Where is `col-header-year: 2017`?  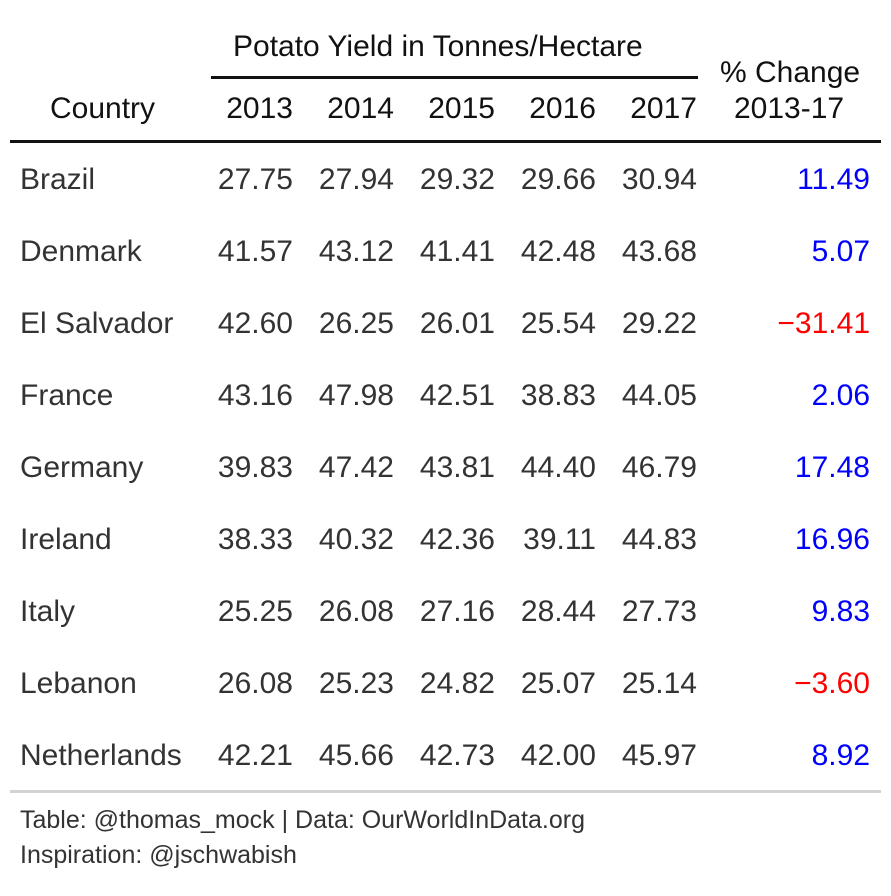 col-header-year: 2017 is located at coordinates (663, 108).